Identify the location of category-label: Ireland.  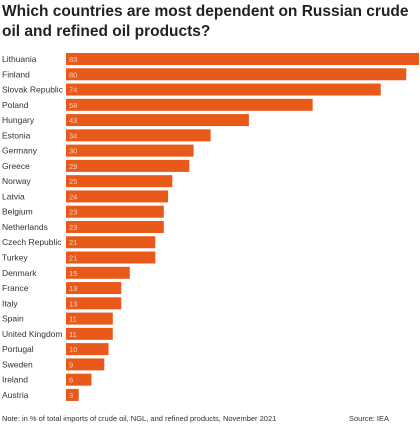
(15, 380).